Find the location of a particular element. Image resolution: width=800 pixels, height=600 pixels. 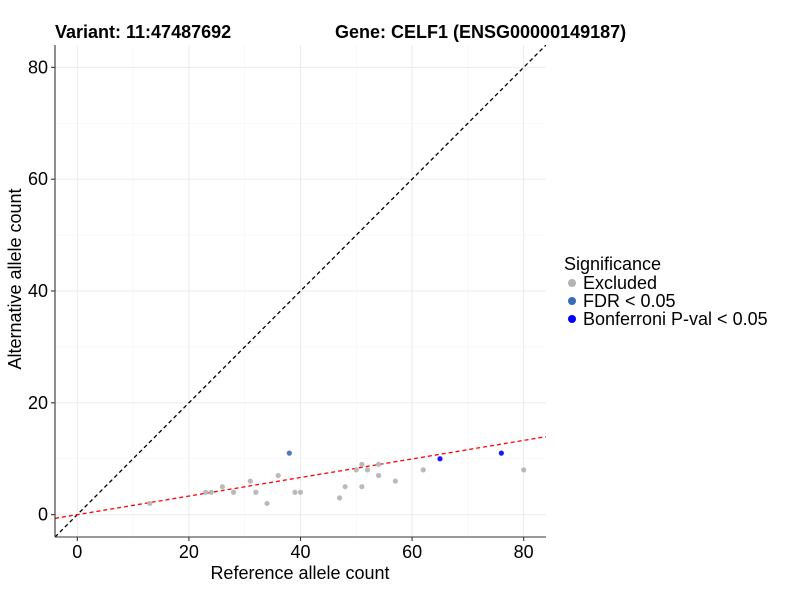

x-tick-label: 80 is located at coordinates (524, 552).